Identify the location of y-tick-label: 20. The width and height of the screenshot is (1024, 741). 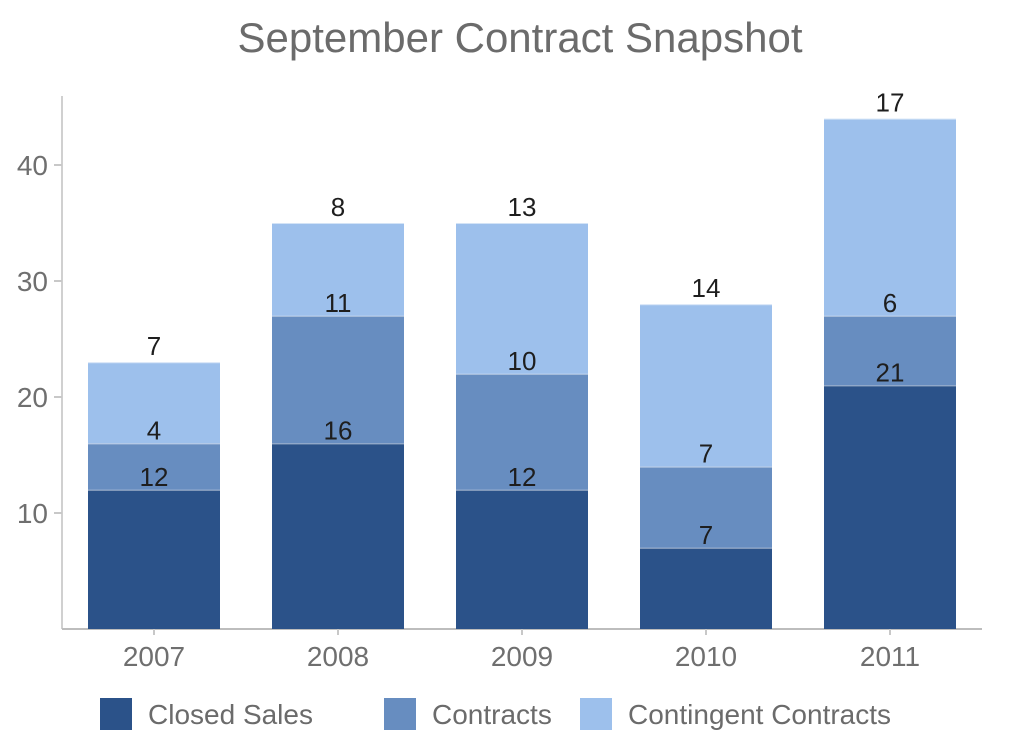
(32, 397).